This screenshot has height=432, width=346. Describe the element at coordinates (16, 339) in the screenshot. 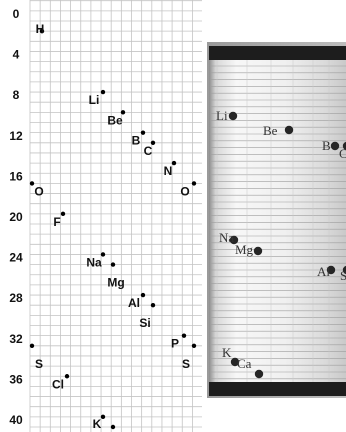

I see `y-tick-label: 32` at that location.